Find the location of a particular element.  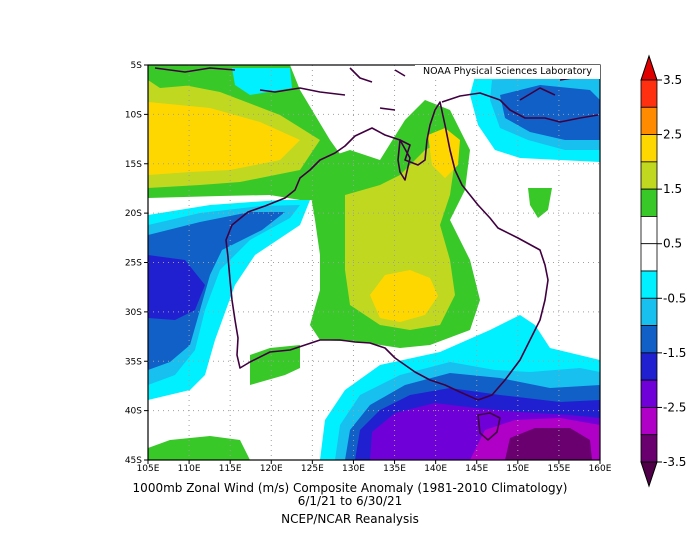

colorbar-label: -0.5 is located at coordinates (674, 298).